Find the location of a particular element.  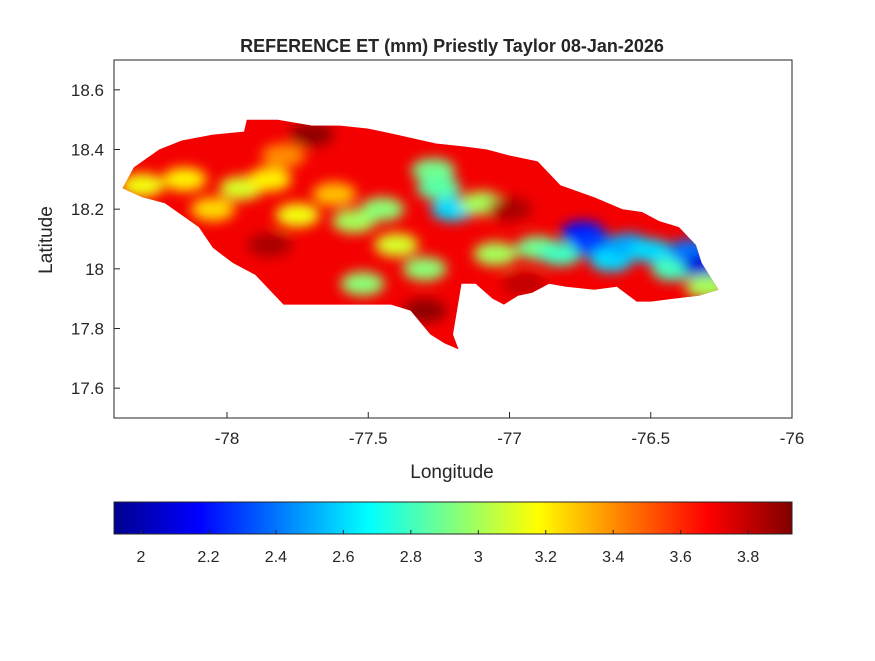

y-tick-label: 17.6 is located at coordinates (87, 388).